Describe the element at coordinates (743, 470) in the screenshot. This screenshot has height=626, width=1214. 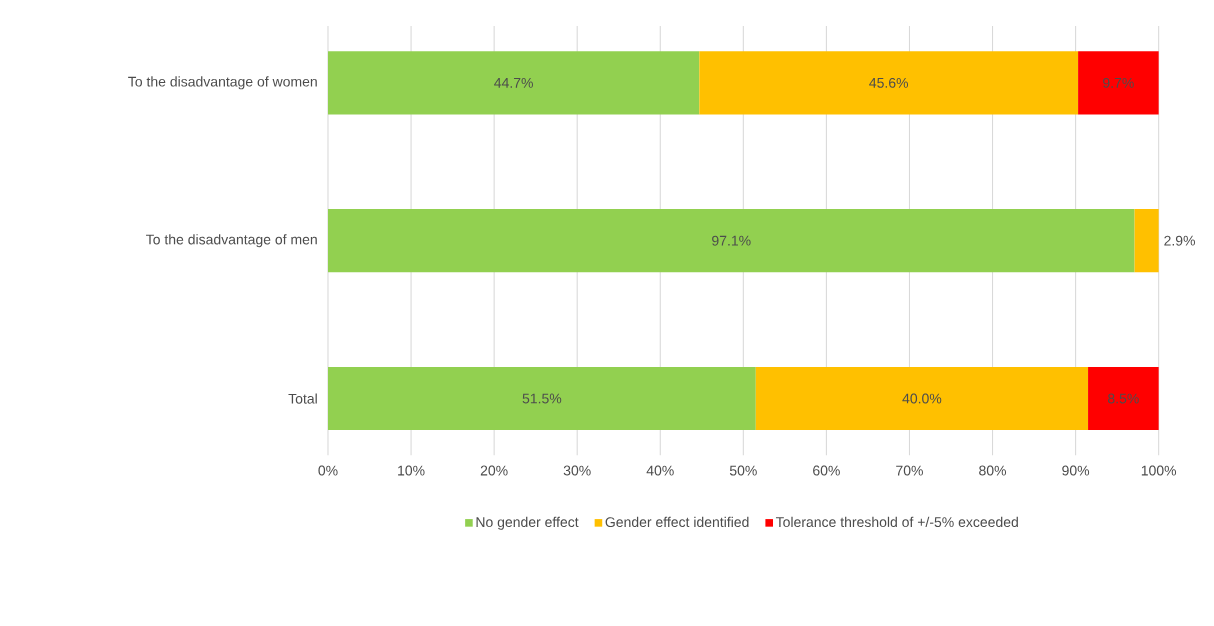
I see `x-tick-label: 50%` at that location.